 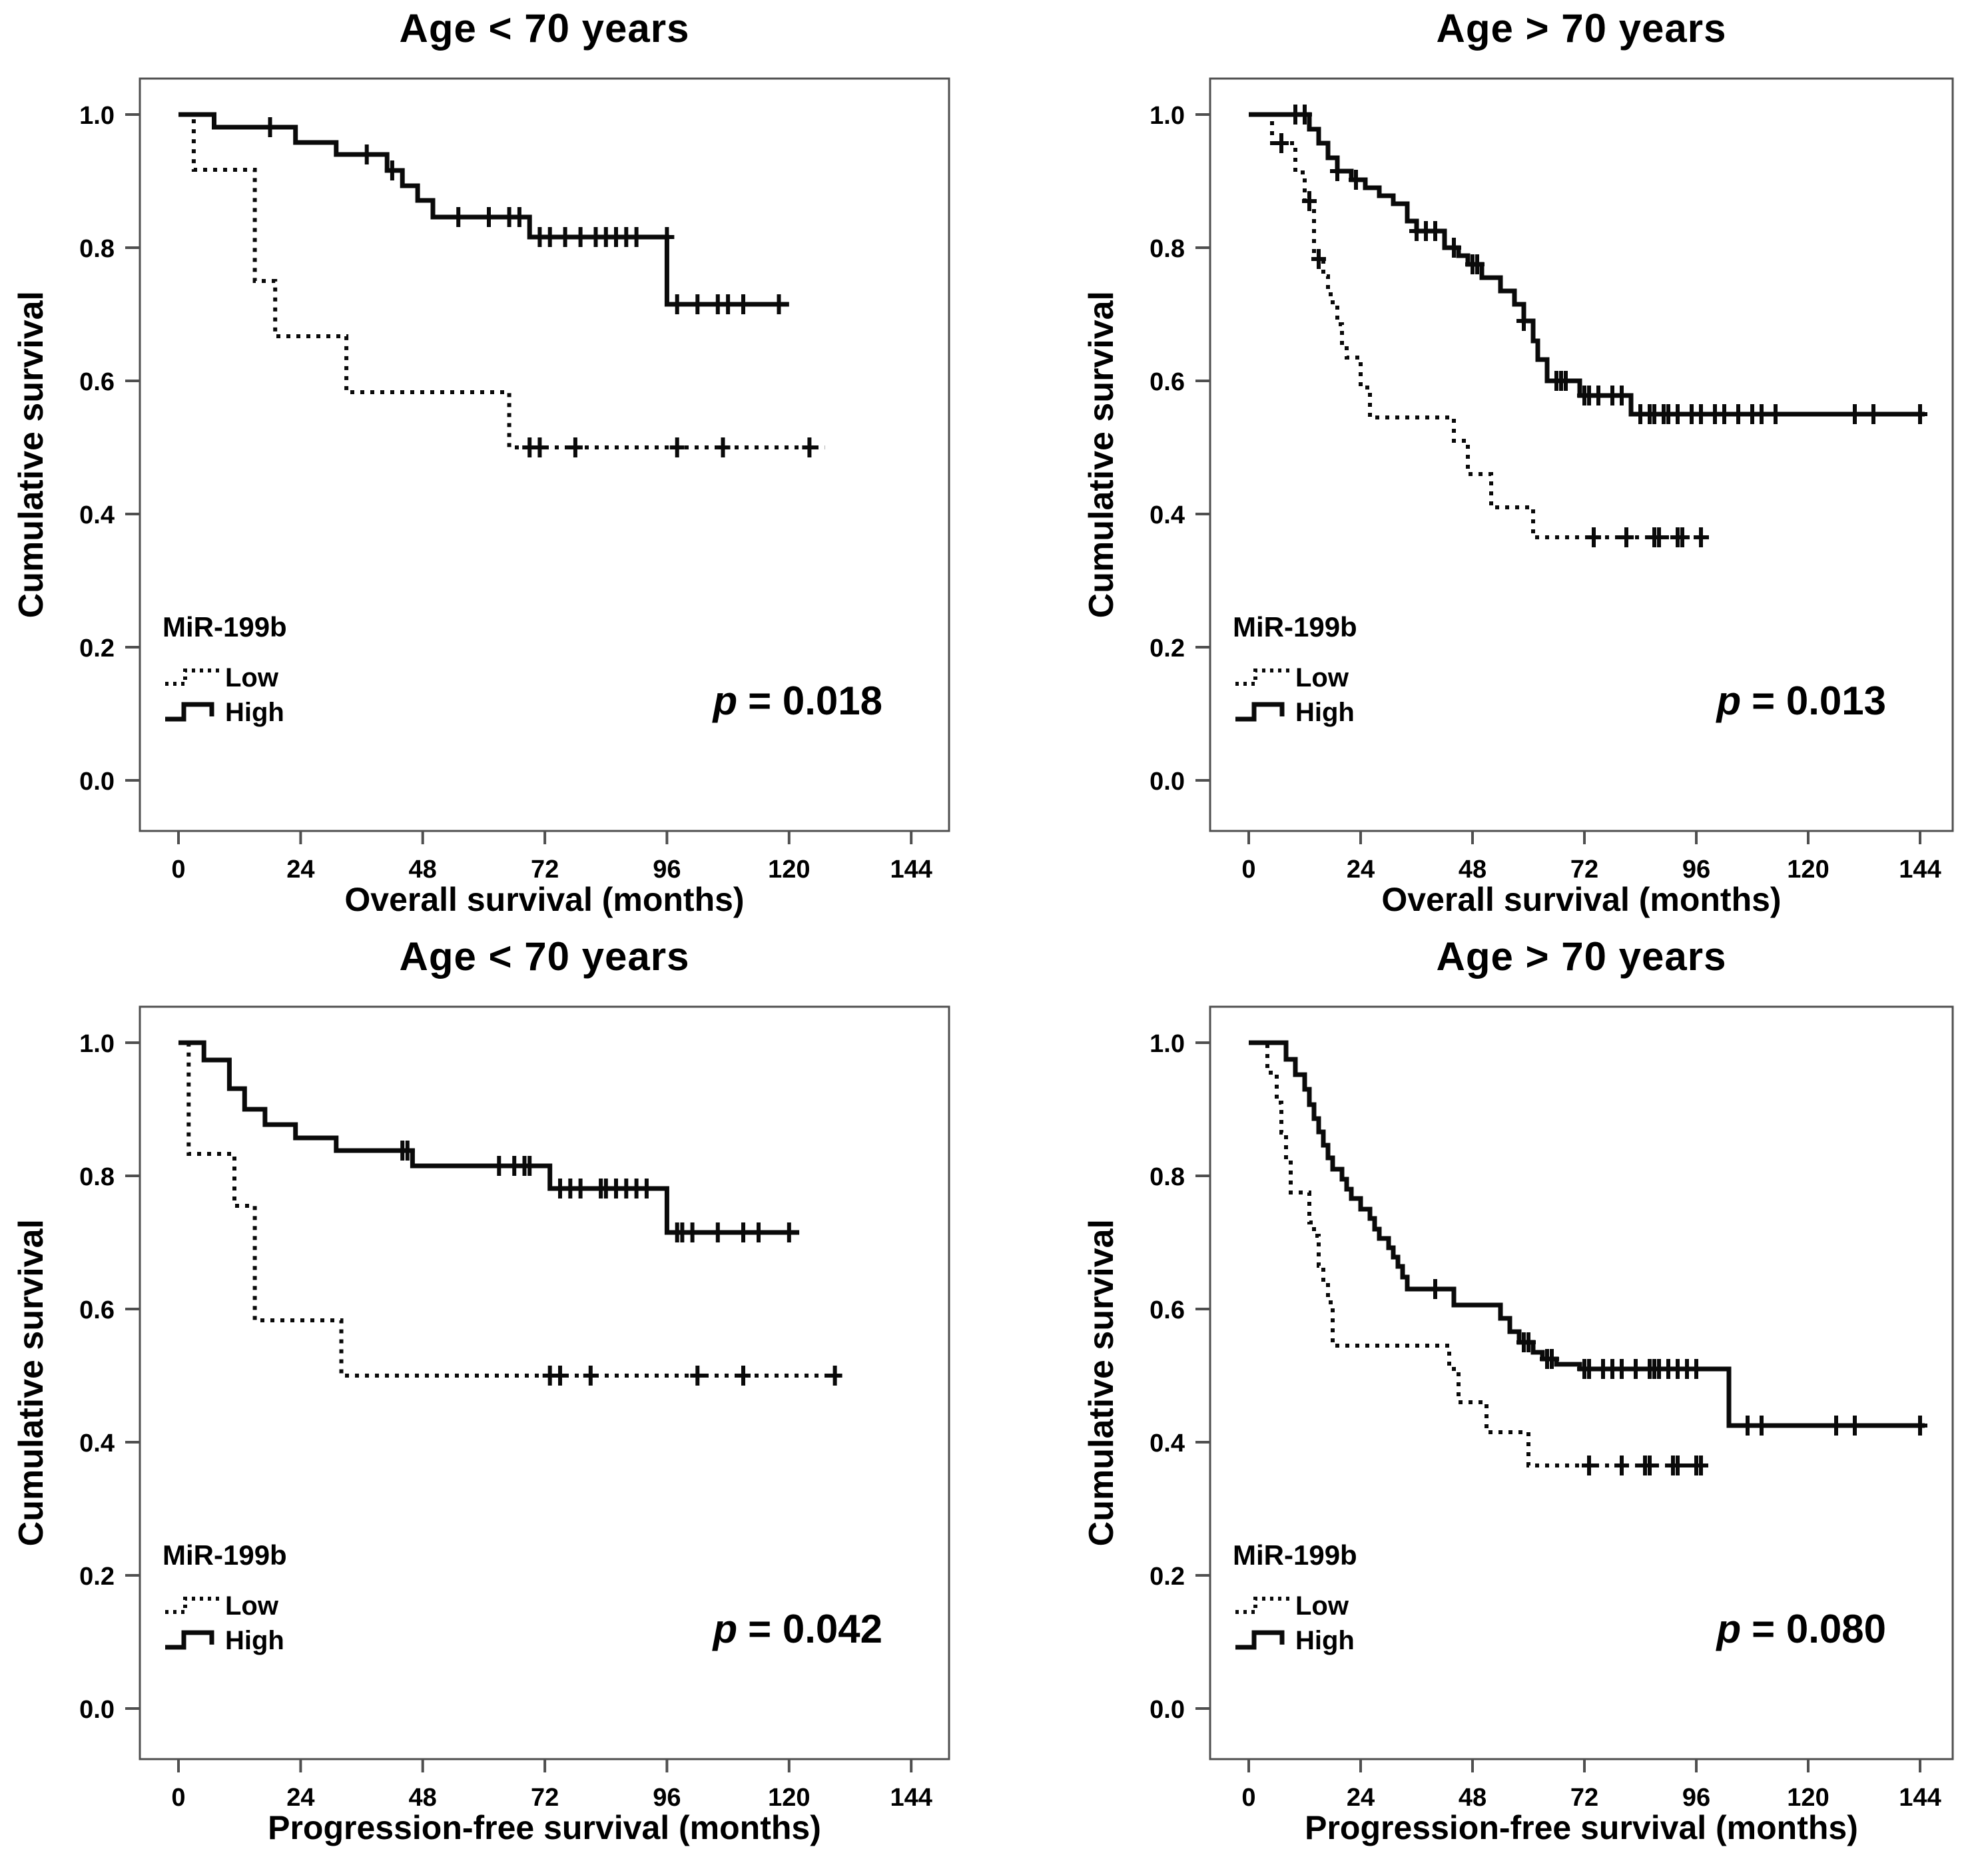 I want to click on p-number: = 0.013, so click(x=1819, y=700).